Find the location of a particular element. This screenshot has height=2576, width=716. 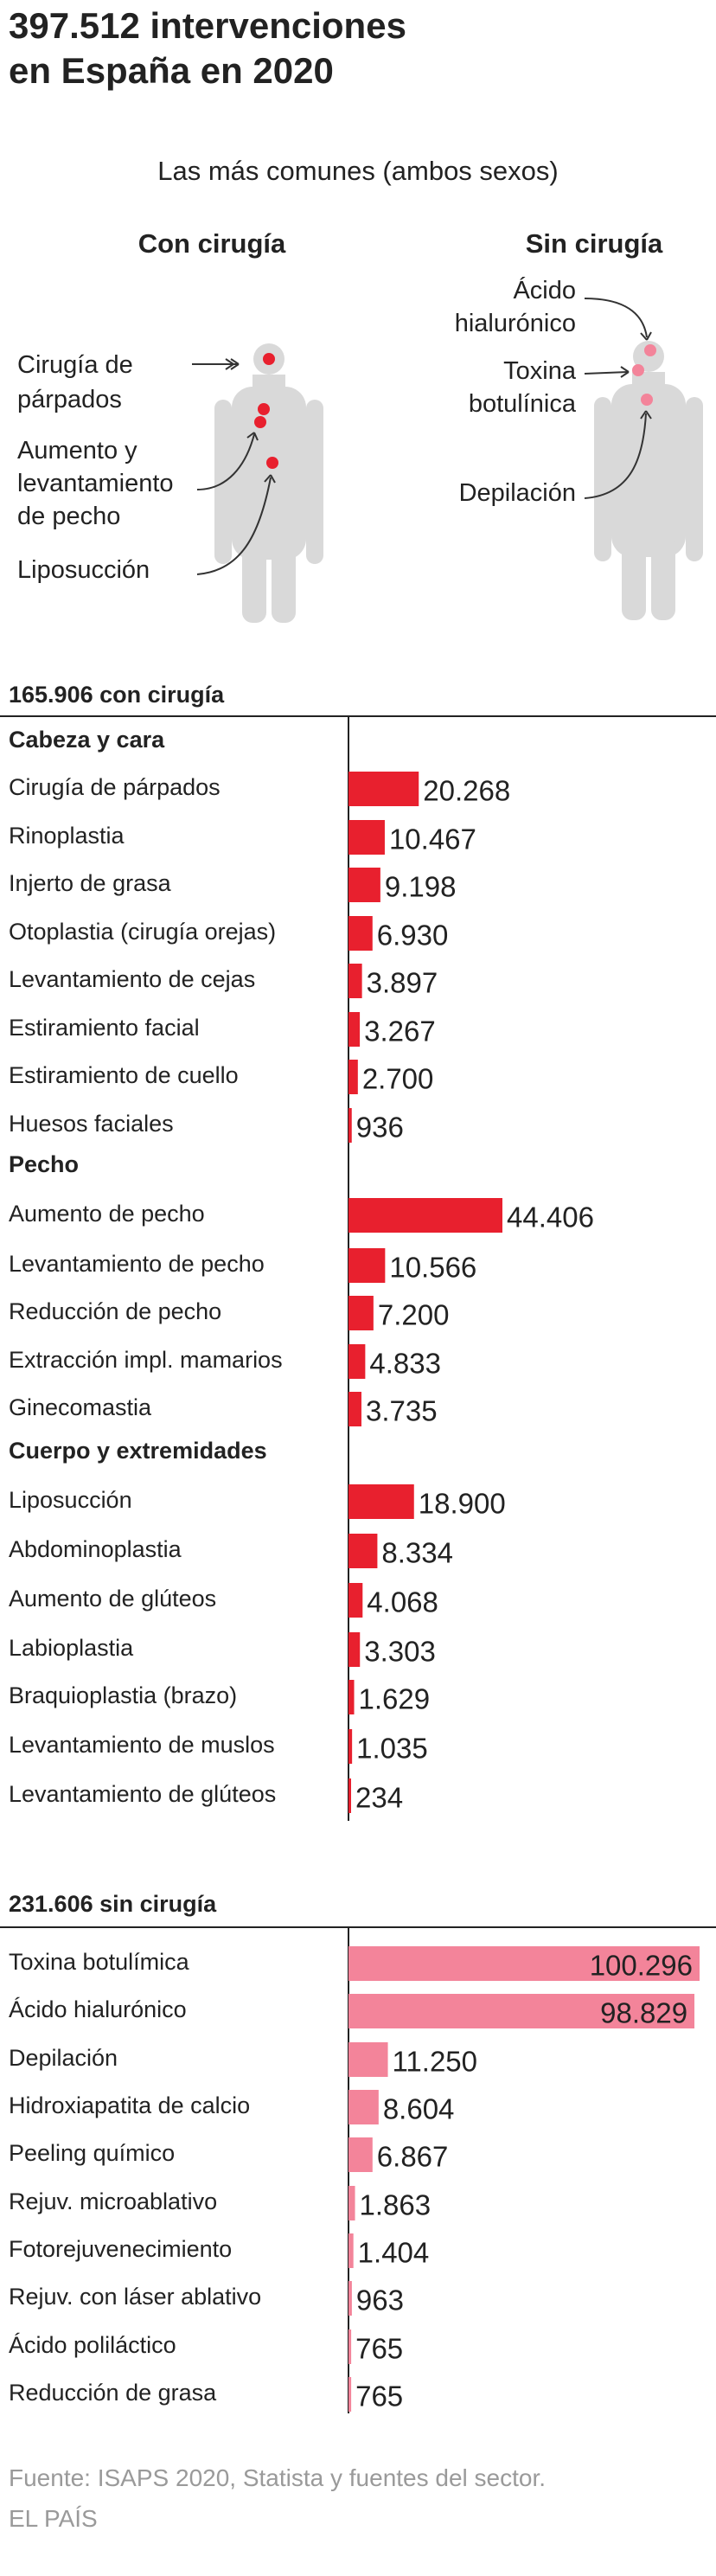

category-label: Levantamiento de muslos is located at coordinates (142, 1745).